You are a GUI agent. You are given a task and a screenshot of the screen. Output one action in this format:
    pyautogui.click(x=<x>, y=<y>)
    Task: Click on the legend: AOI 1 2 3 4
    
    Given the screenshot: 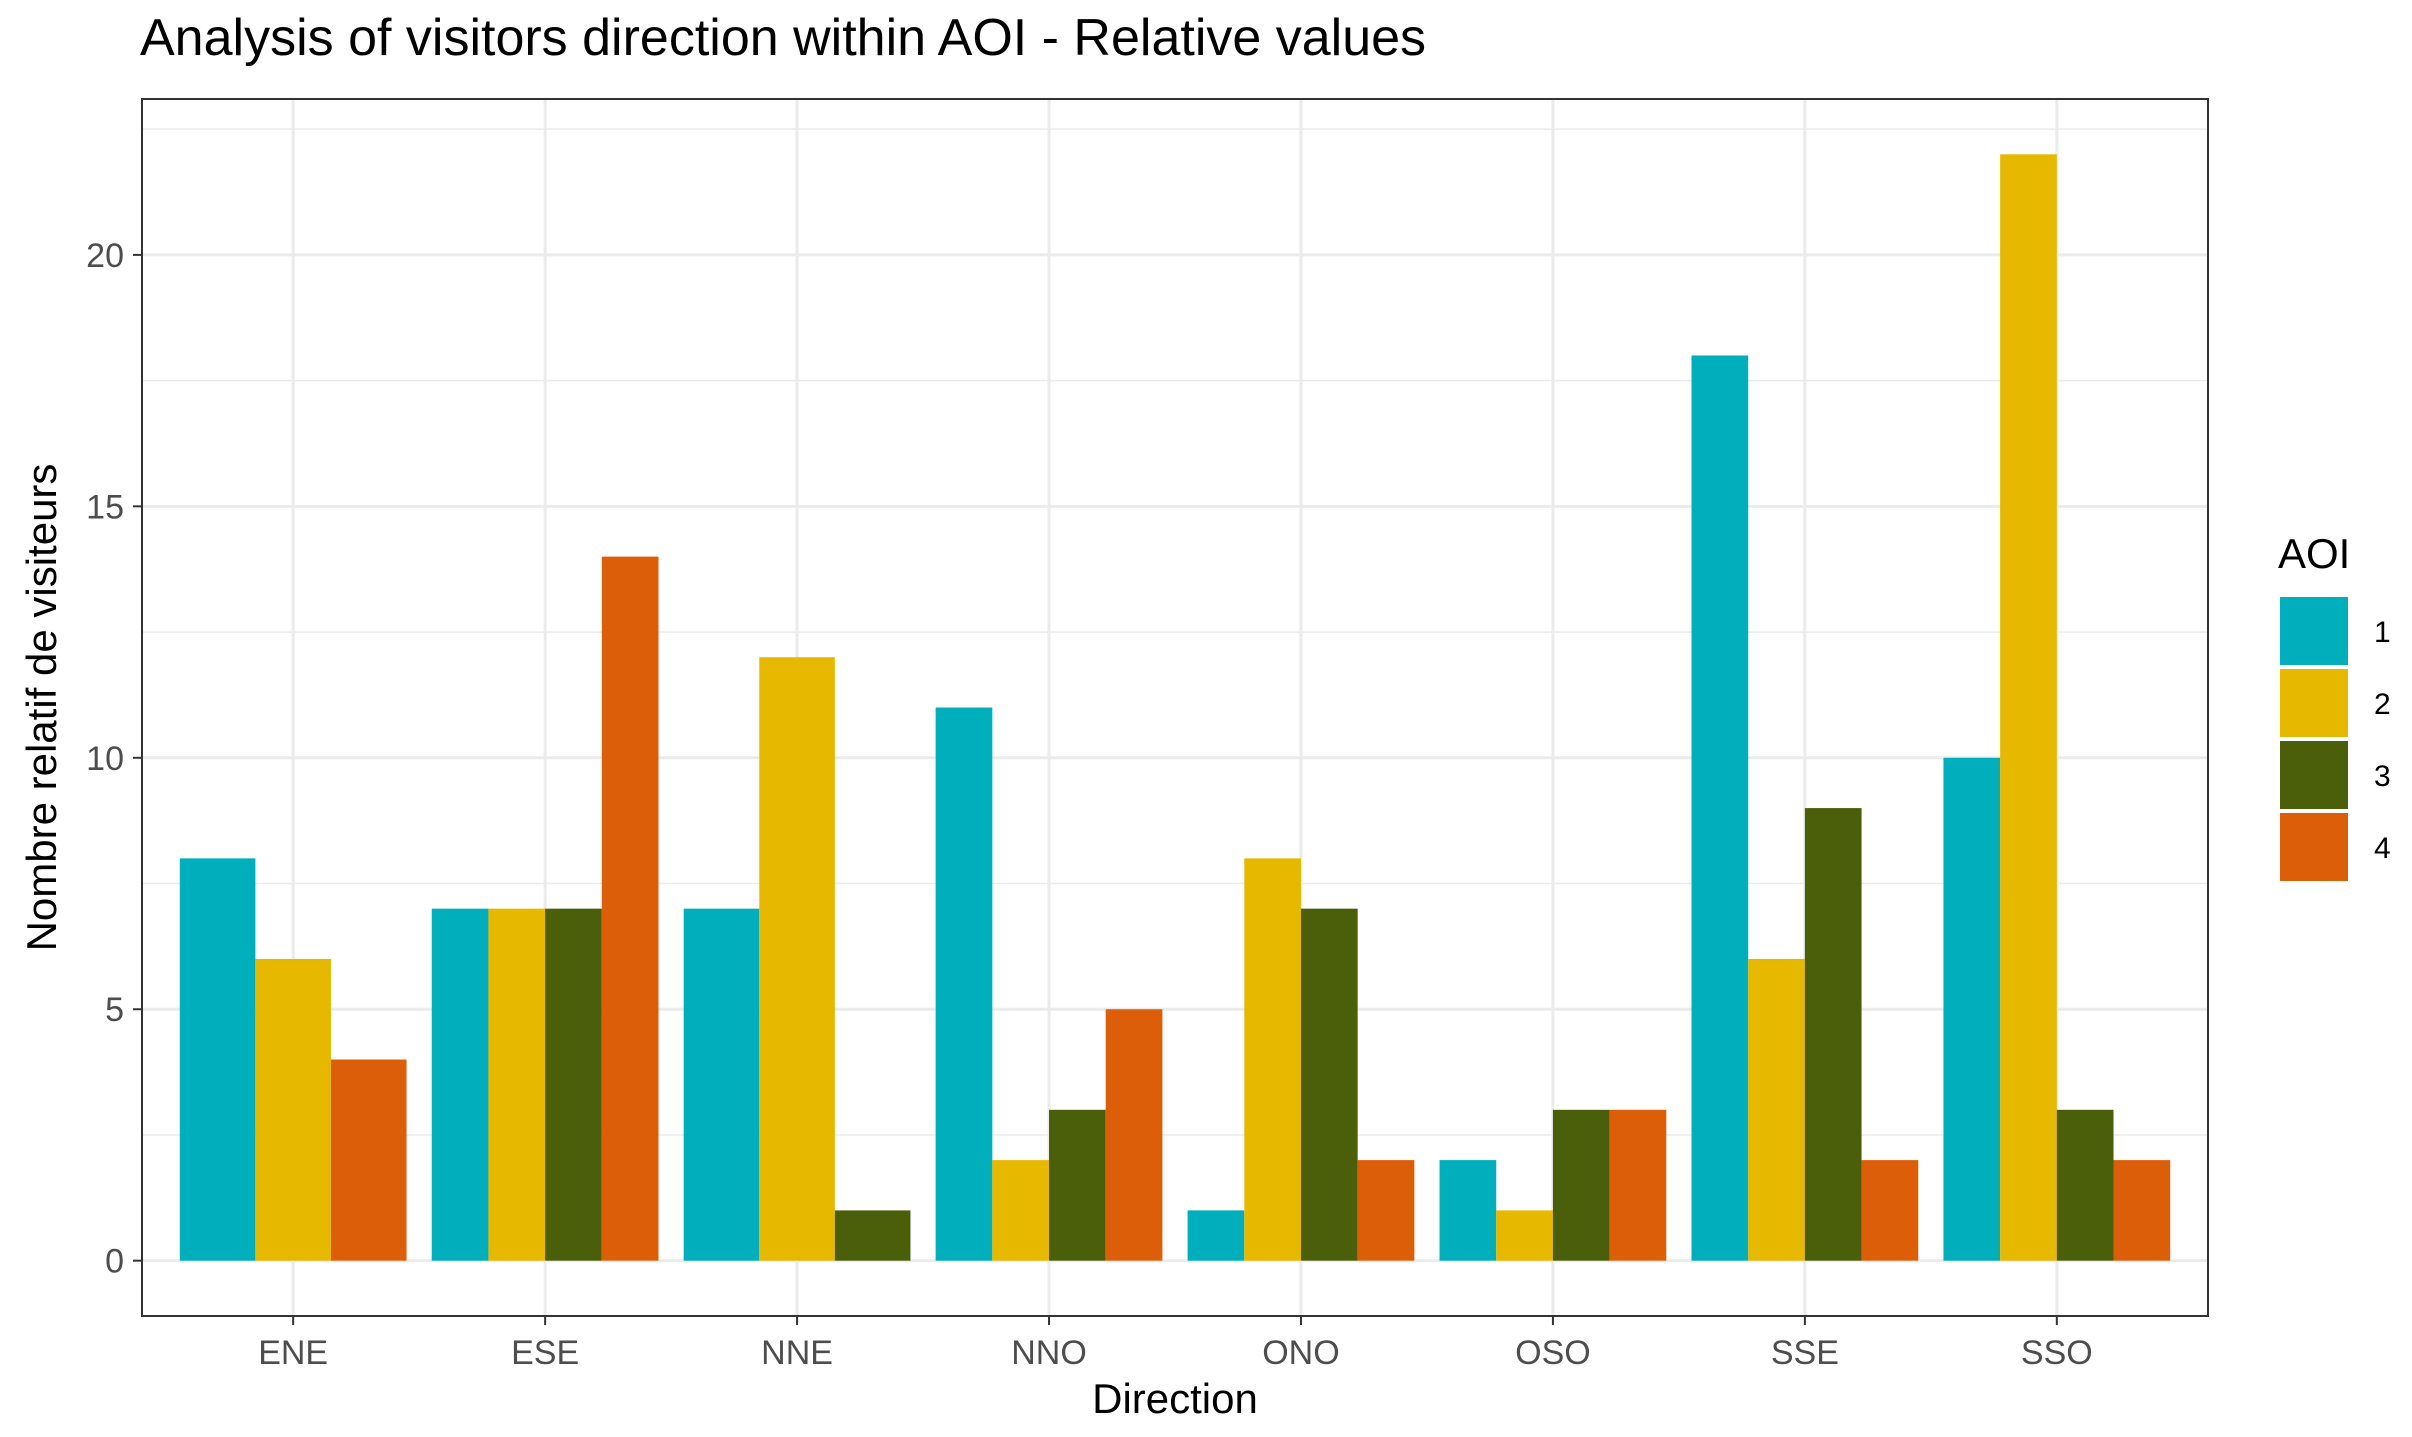 What is the action you would take?
    pyautogui.click(x=2334, y=705)
    